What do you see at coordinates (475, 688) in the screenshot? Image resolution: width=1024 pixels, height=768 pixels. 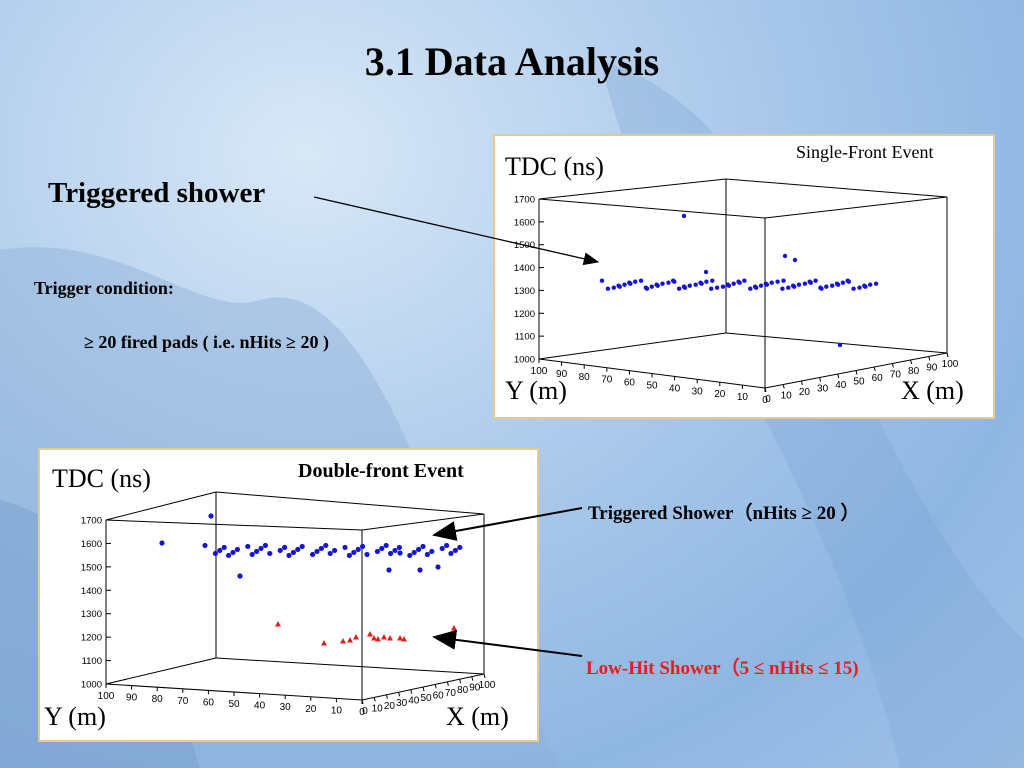 I see `double-x-tick-label: 90` at bounding box center [475, 688].